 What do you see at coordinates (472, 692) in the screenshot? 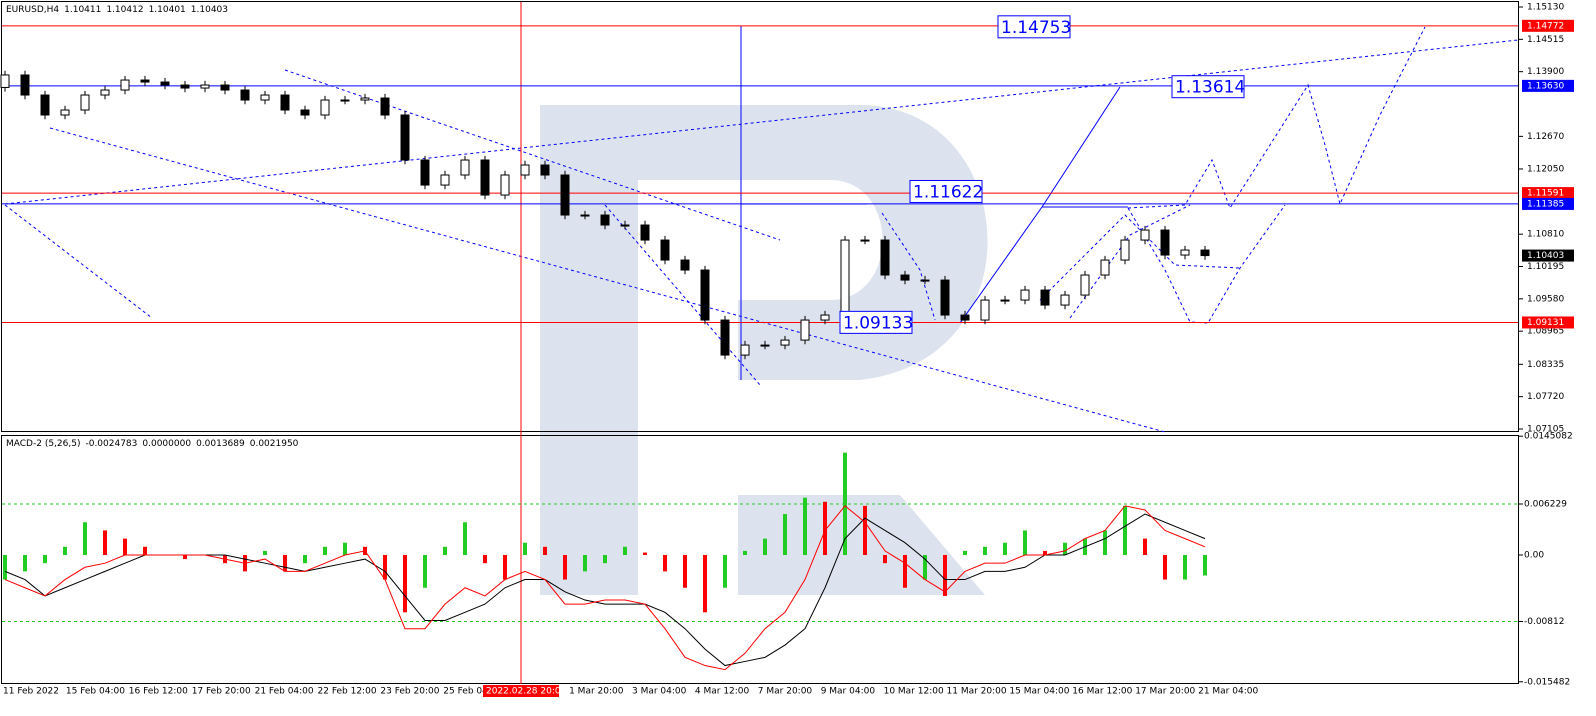
I see `x-tick-label: 25 Feb 04:00` at bounding box center [472, 692].